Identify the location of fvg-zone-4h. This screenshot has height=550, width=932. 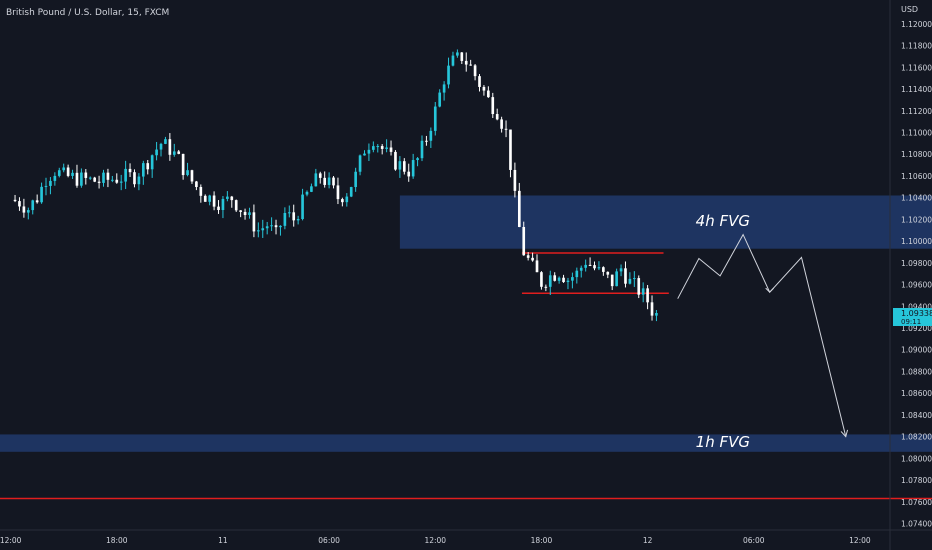
(665, 222).